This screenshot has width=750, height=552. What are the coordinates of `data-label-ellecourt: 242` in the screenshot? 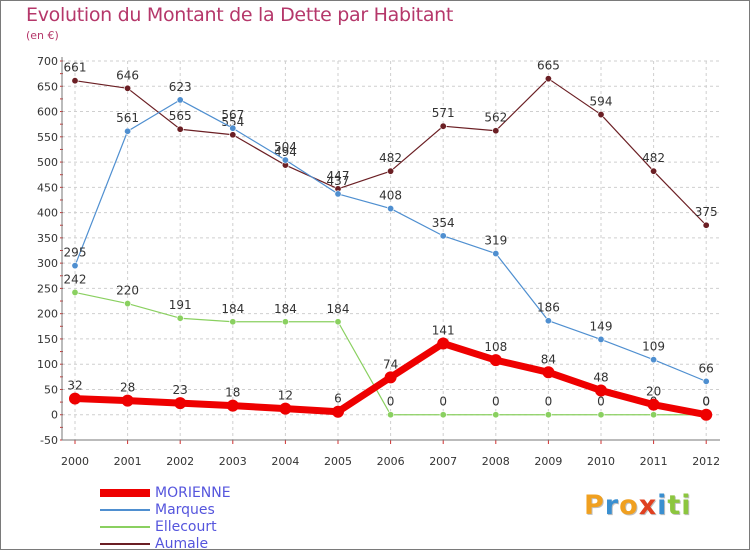 It's located at (75, 279).